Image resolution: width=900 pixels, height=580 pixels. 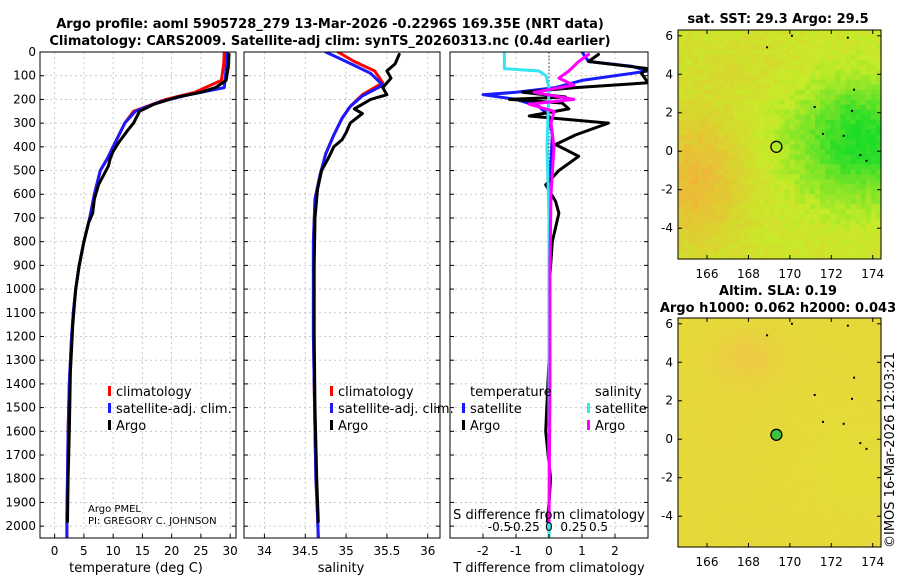 What do you see at coordinates (396, 409) in the screenshot?
I see `legend-satellite-adj-label: satellite-adj. clim.` at bounding box center [396, 409].